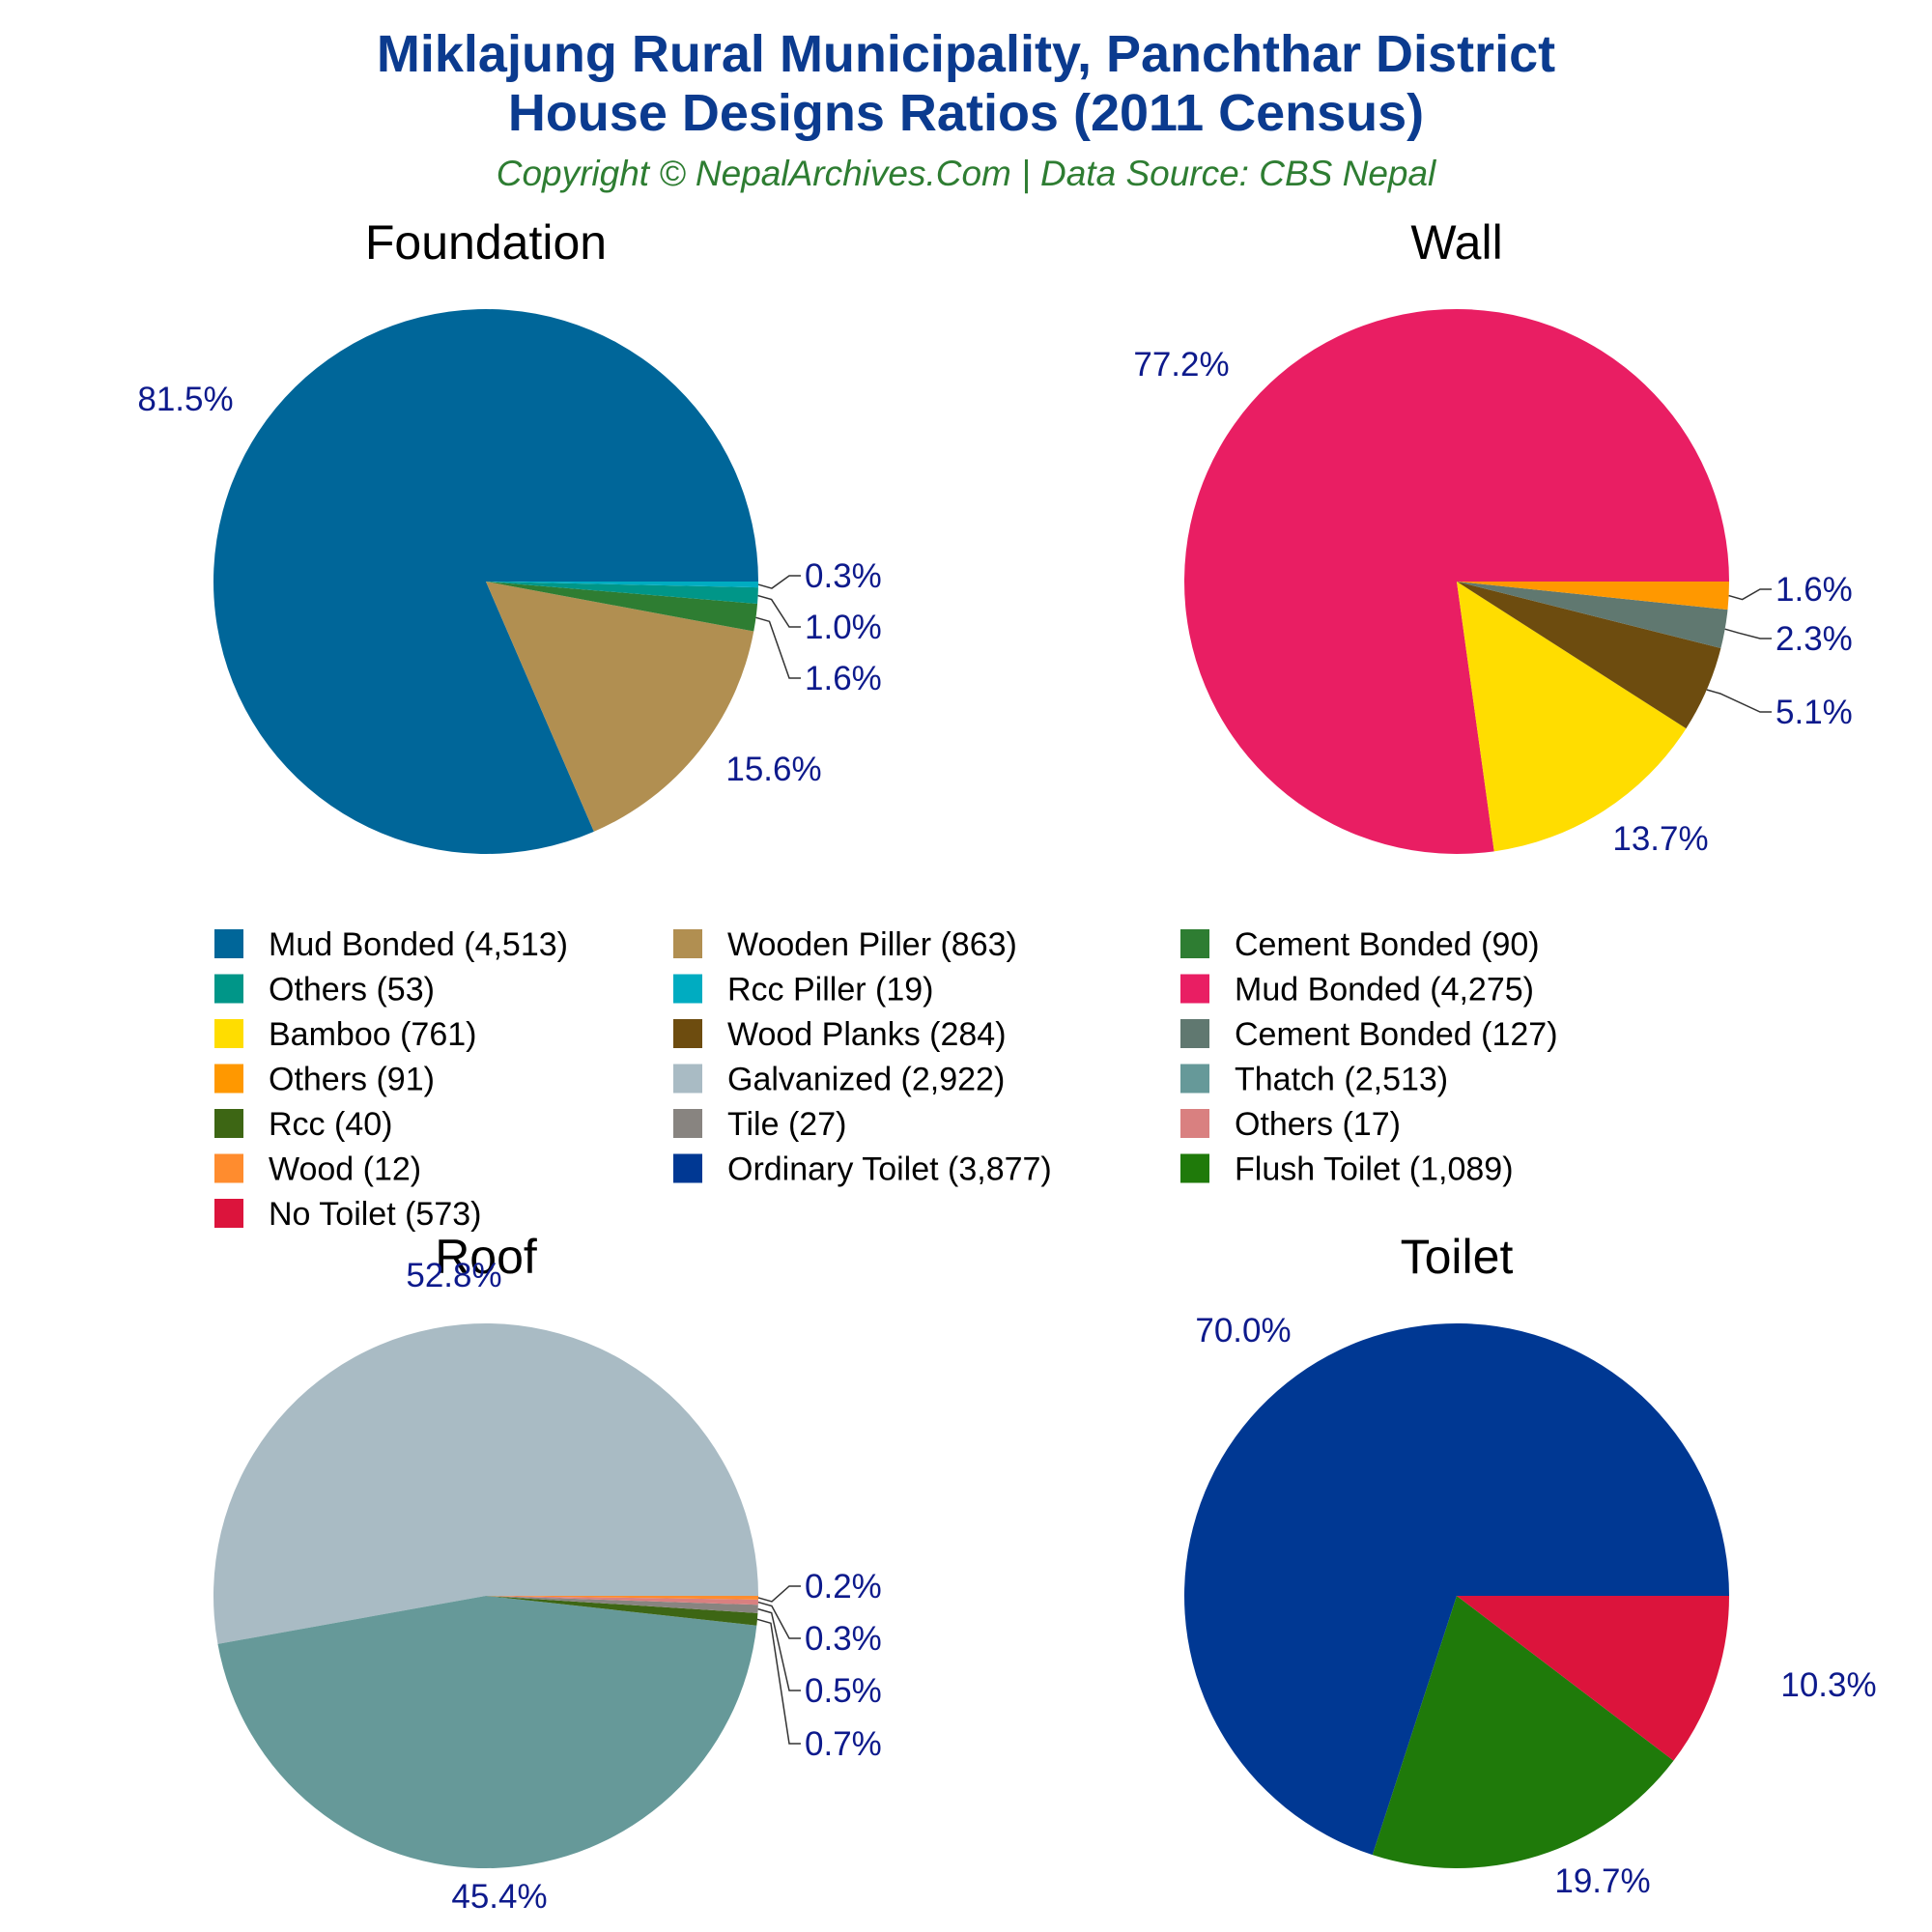  What do you see at coordinates (1181, 365) in the screenshot?
I see `pct-label-wall-mud-bonded: 77.2%` at bounding box center [1181, 365].